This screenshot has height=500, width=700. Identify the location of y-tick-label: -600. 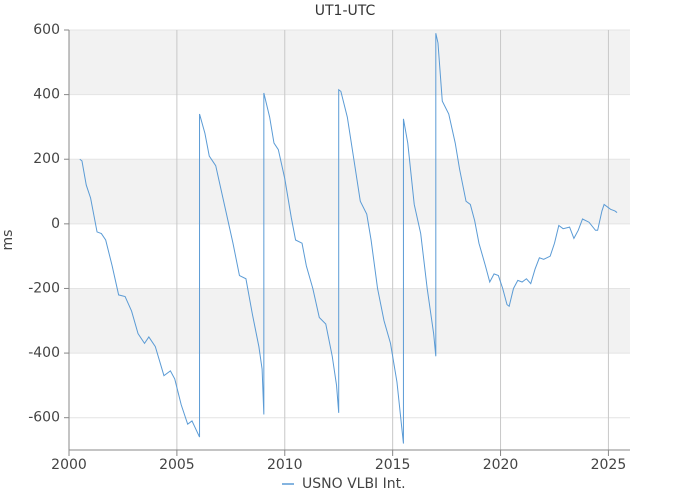
(44, 418).